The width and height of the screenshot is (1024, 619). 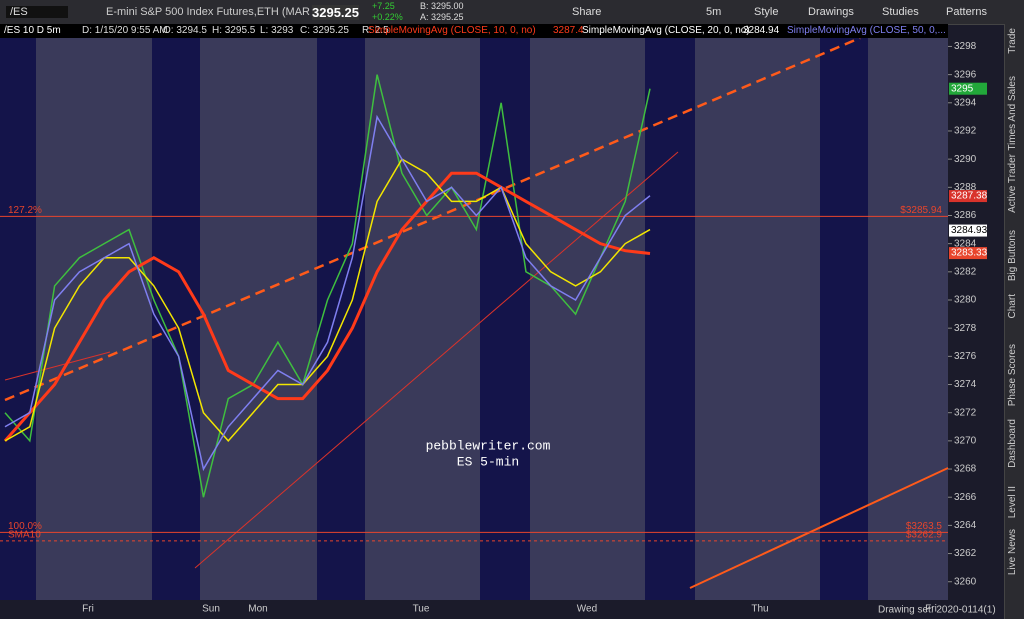 I want to click on info: 3287.4, so click(x=568, y=30).